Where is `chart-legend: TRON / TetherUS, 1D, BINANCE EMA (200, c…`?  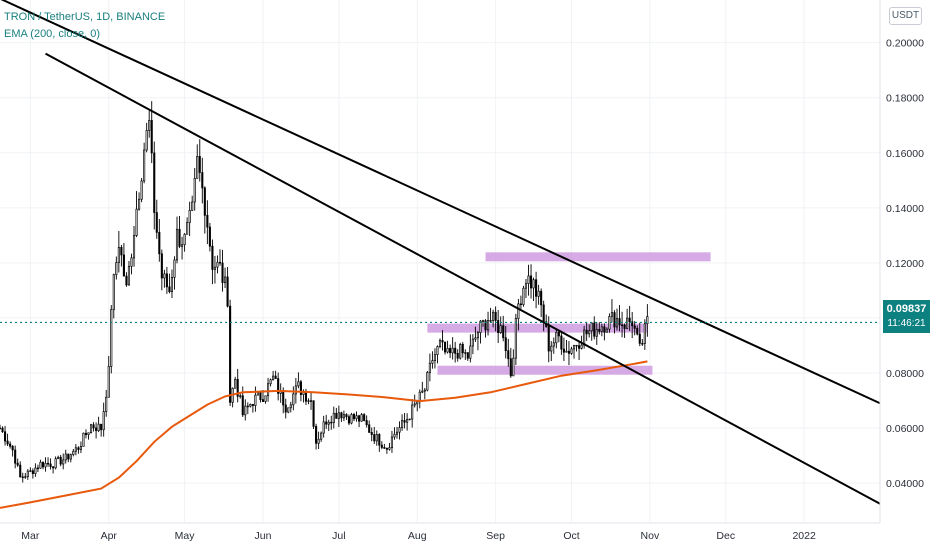 chart-legend: TRON / TetherUS, 1D, BINANCE EMA (200, c… is located at coordinates (84, 26).